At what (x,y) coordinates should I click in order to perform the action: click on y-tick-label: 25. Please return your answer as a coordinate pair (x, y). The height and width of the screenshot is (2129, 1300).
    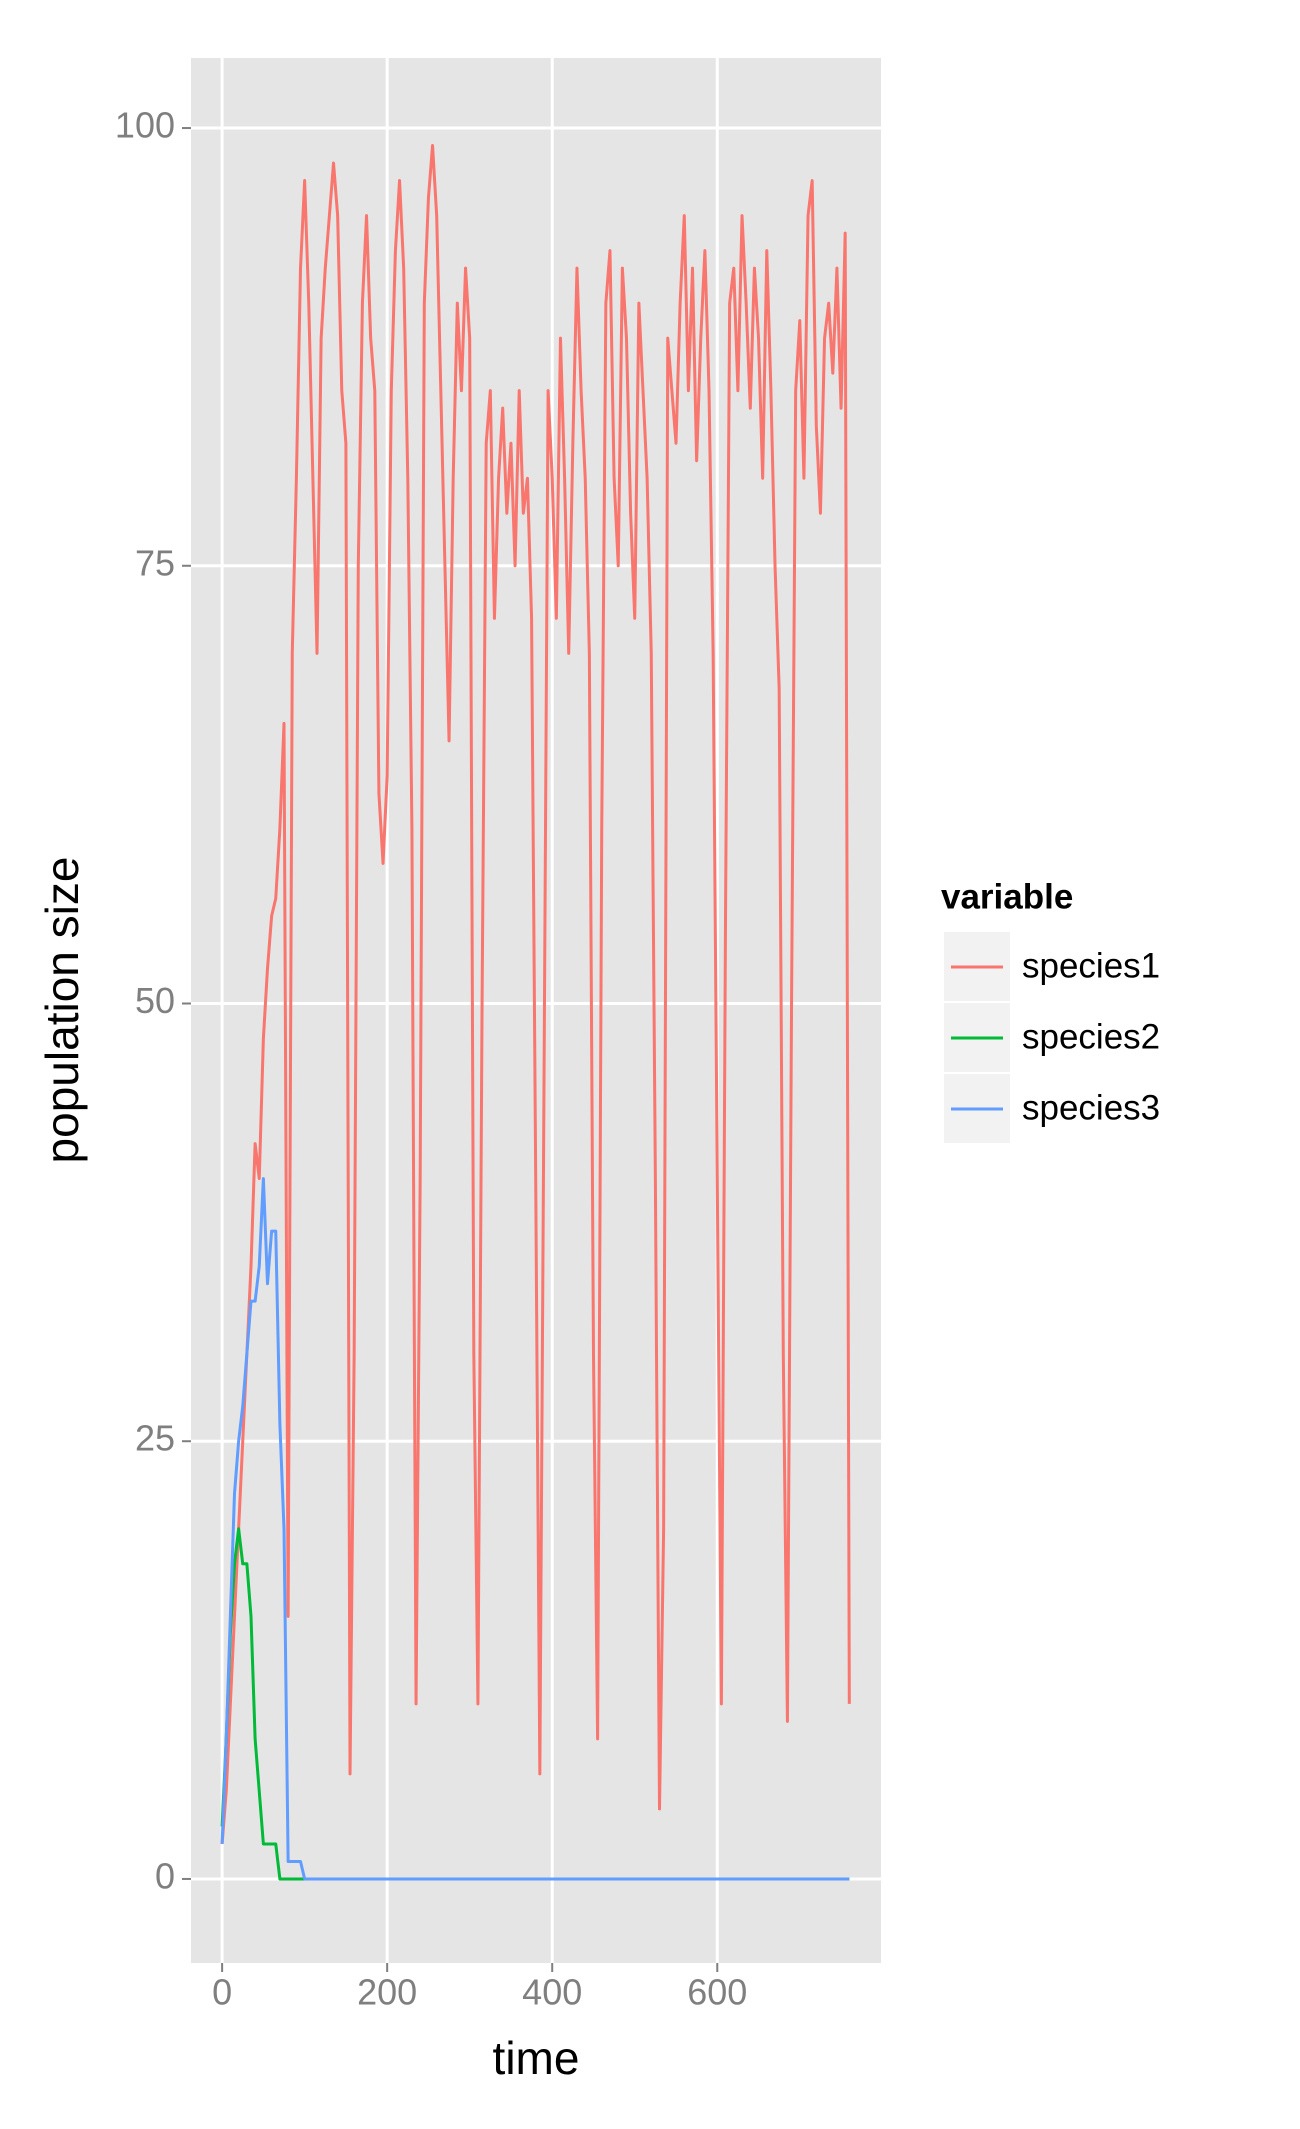
    Looking at the image, I should click on (155, 1438).